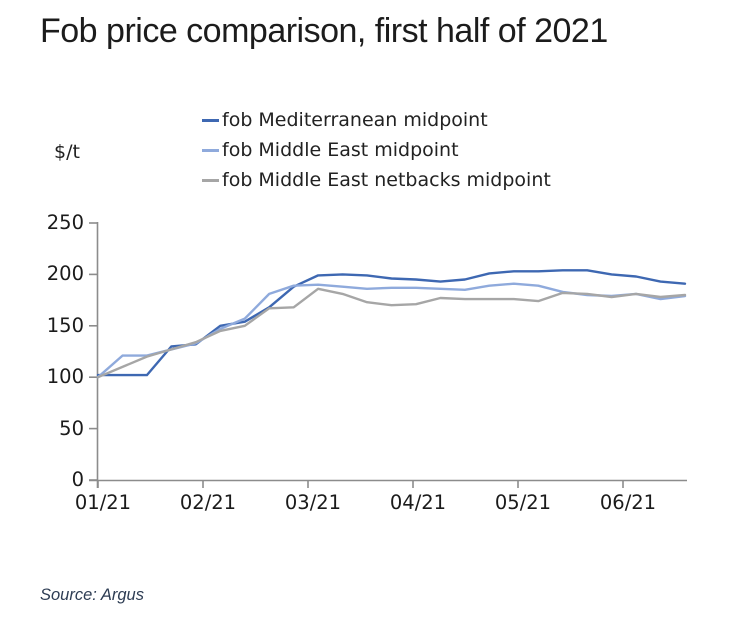  I want to click on y-axis-tick-label: 250, so click(65, 222).